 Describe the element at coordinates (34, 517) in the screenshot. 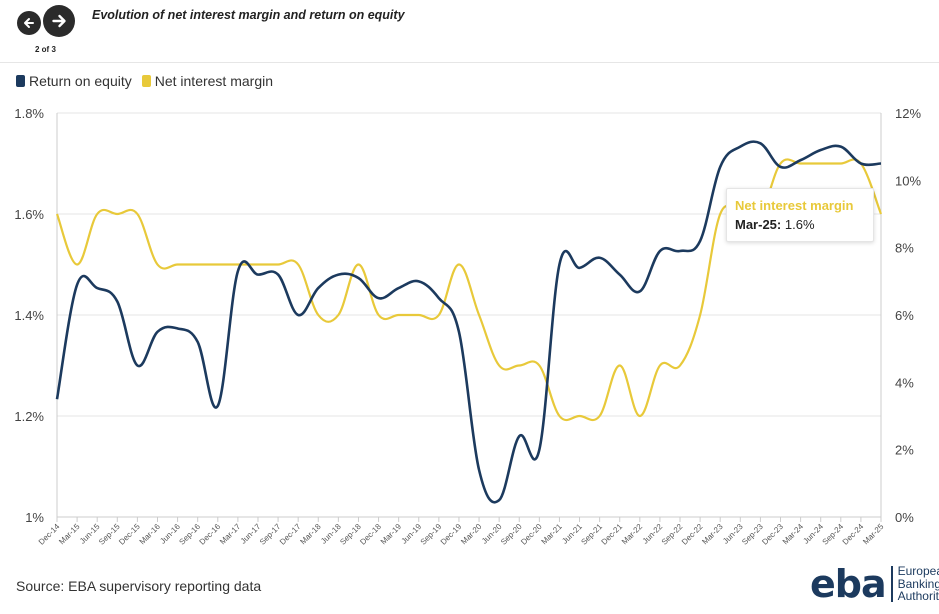

I see `y-left-tick-label: 1%` at that location.